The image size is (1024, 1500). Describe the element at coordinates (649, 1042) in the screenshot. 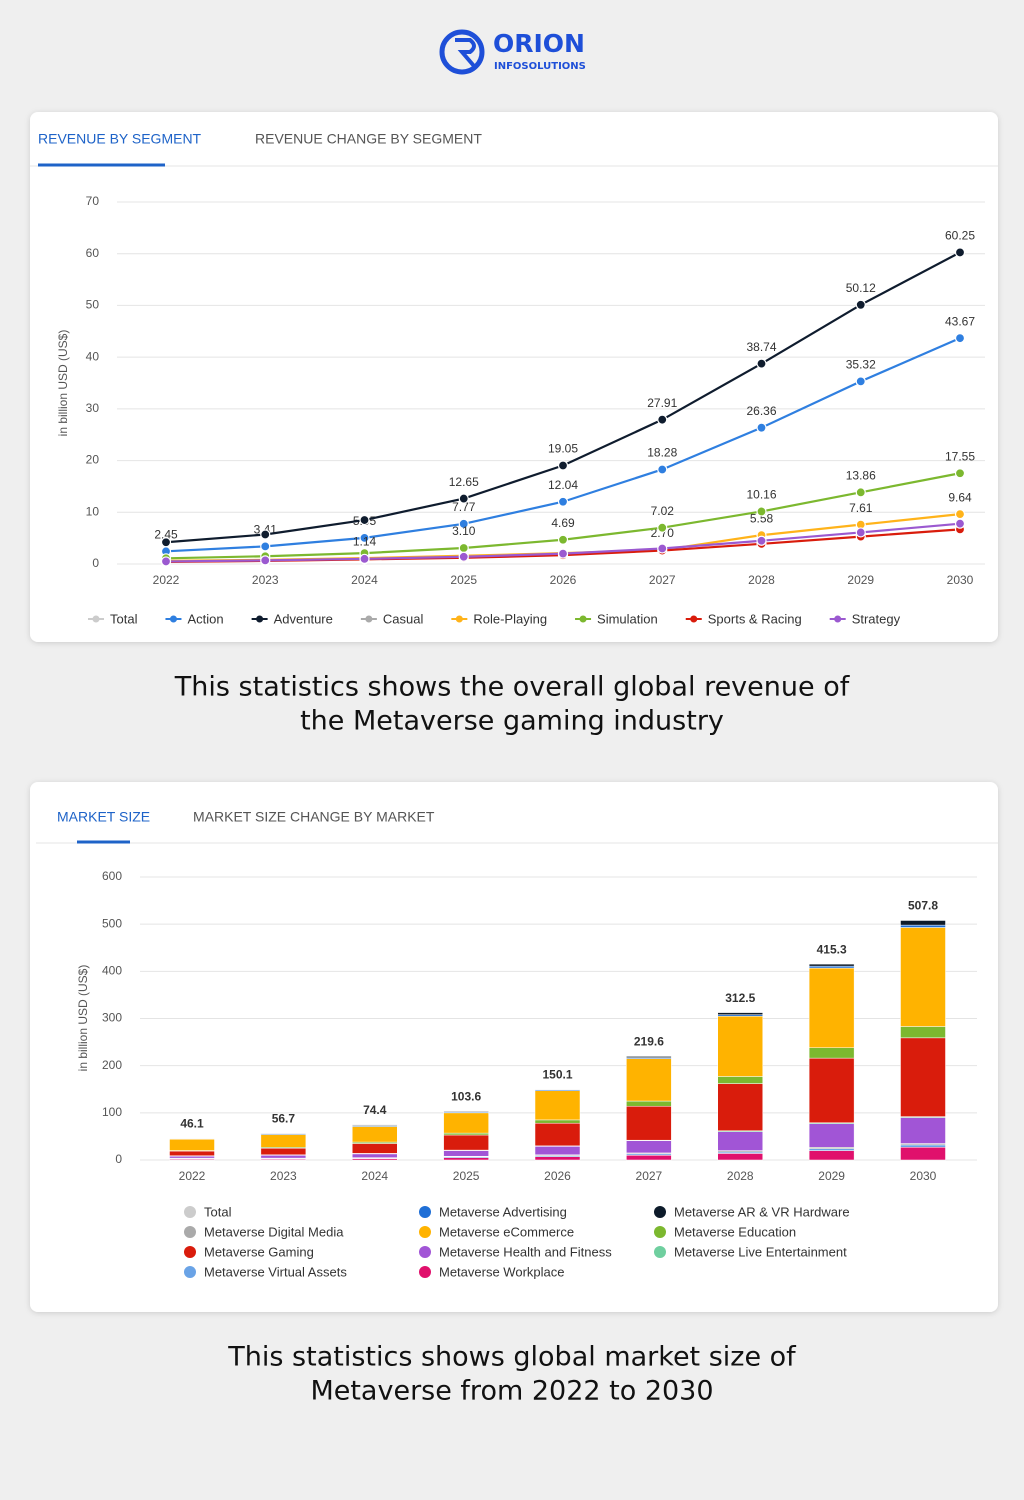

I see `total-label: 219.6` at that location.